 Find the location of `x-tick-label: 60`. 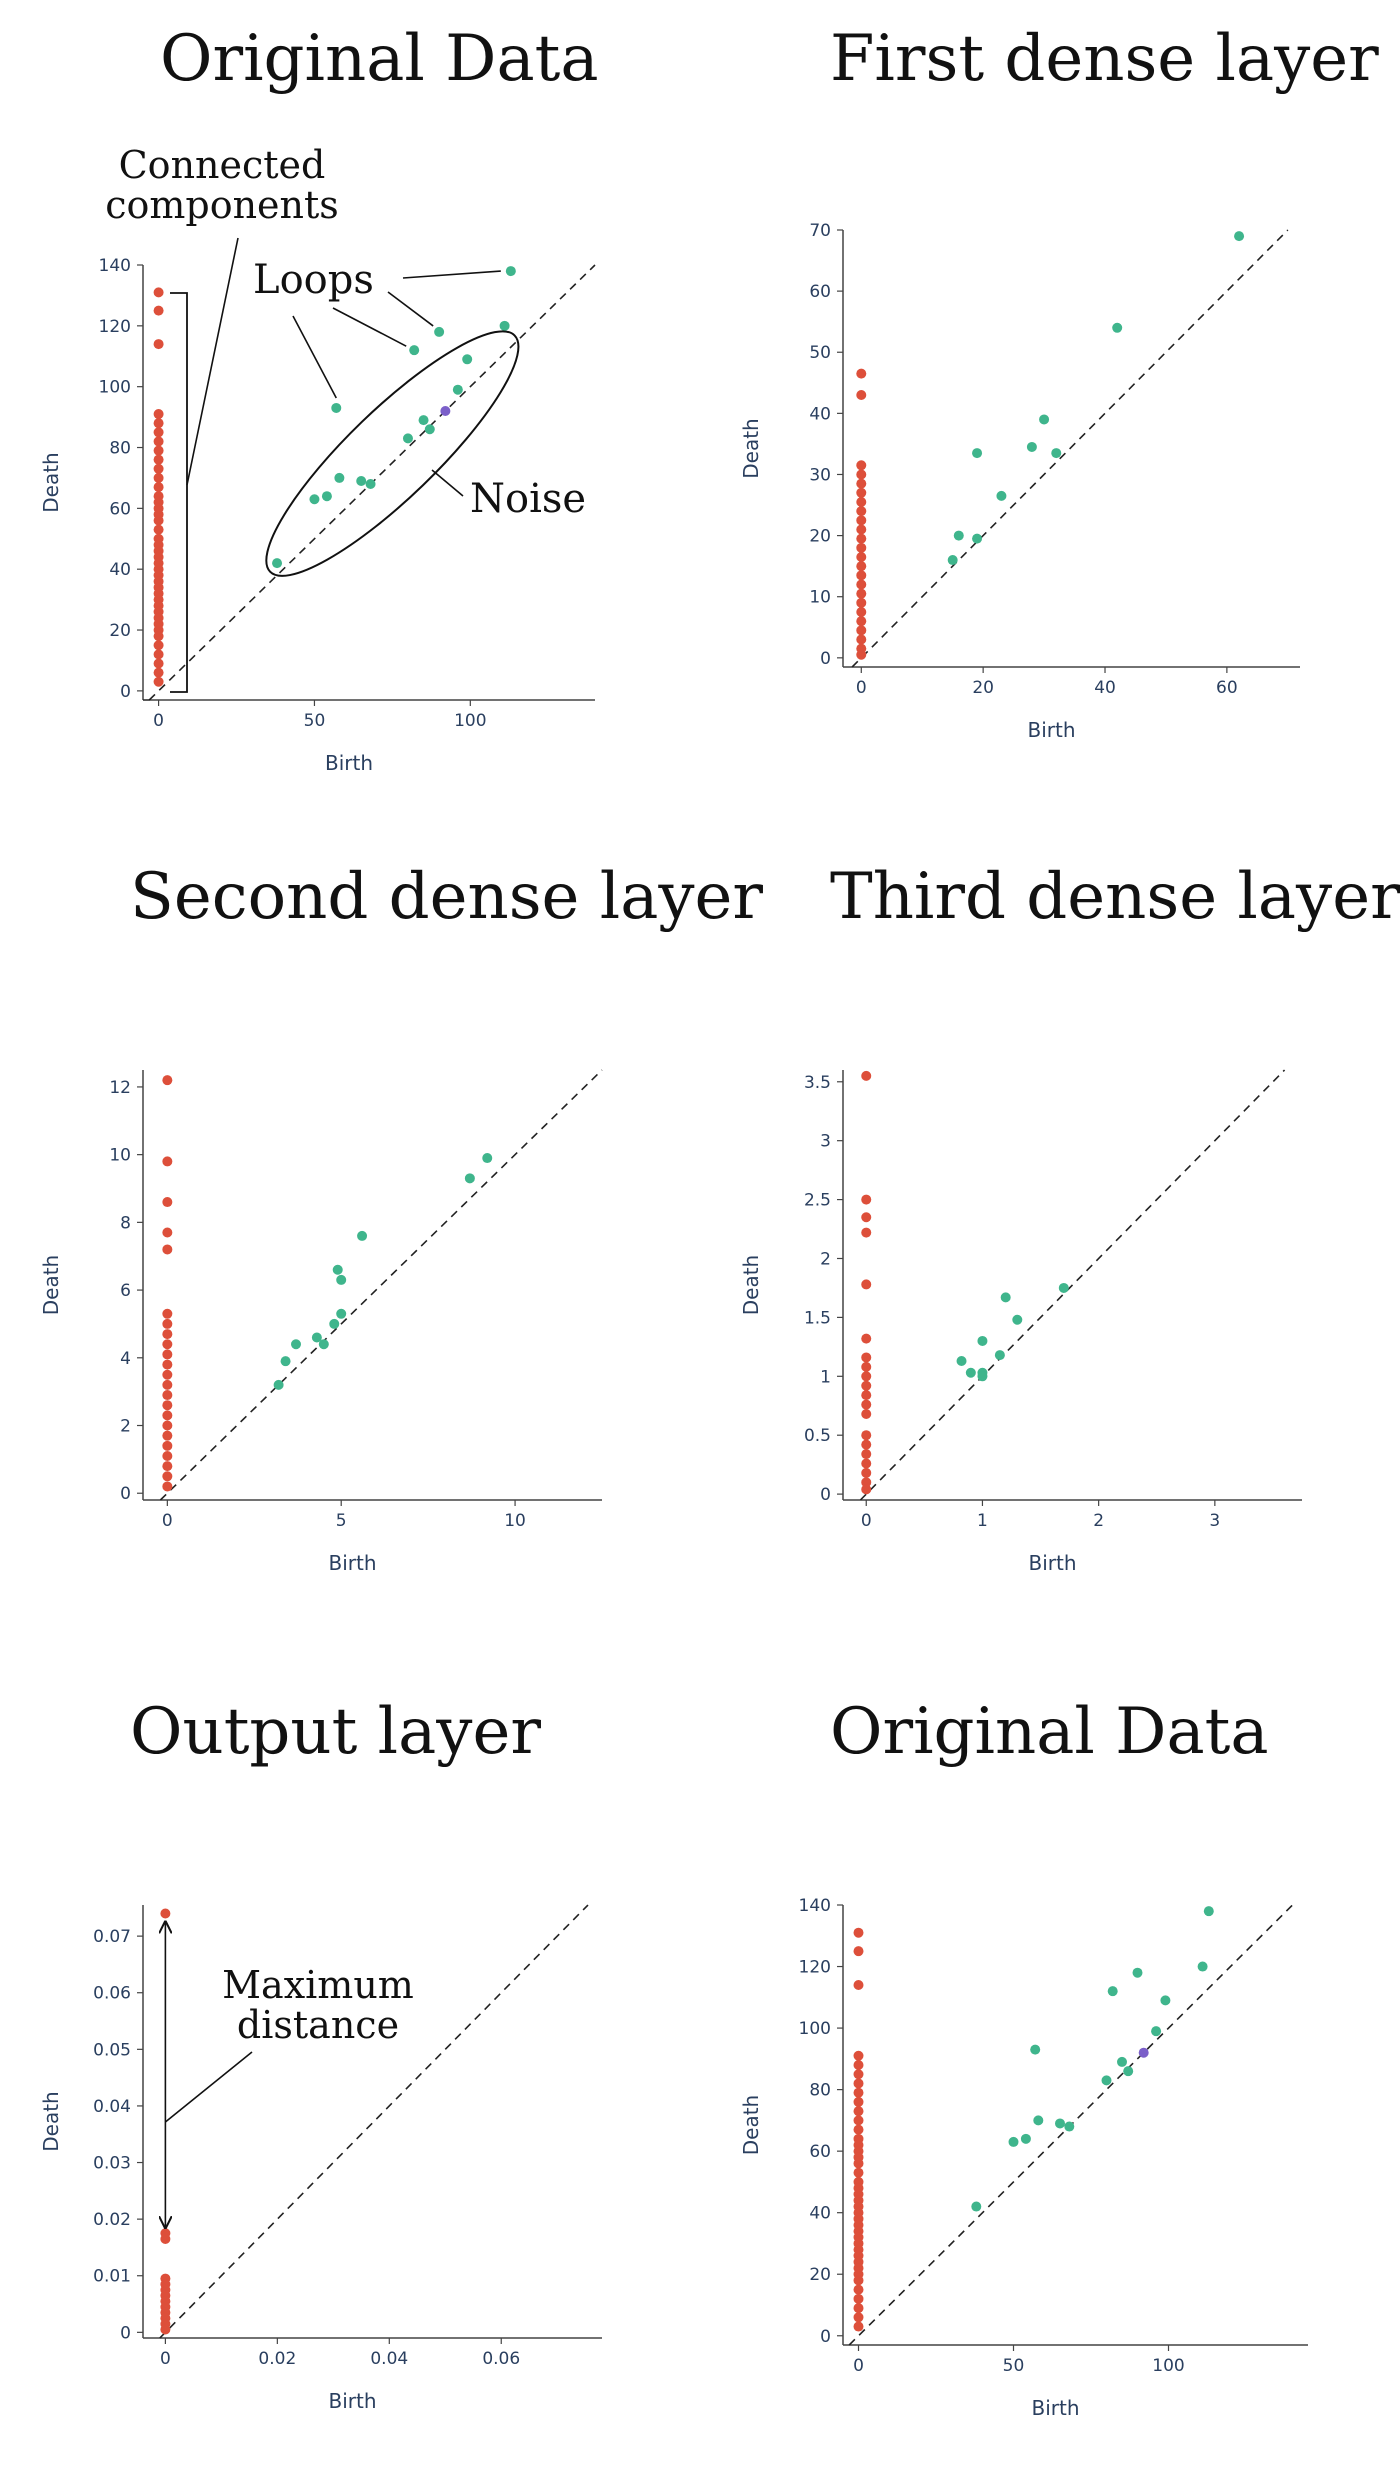

x-tick-label: 60 is located at coordinates (1227, 688).